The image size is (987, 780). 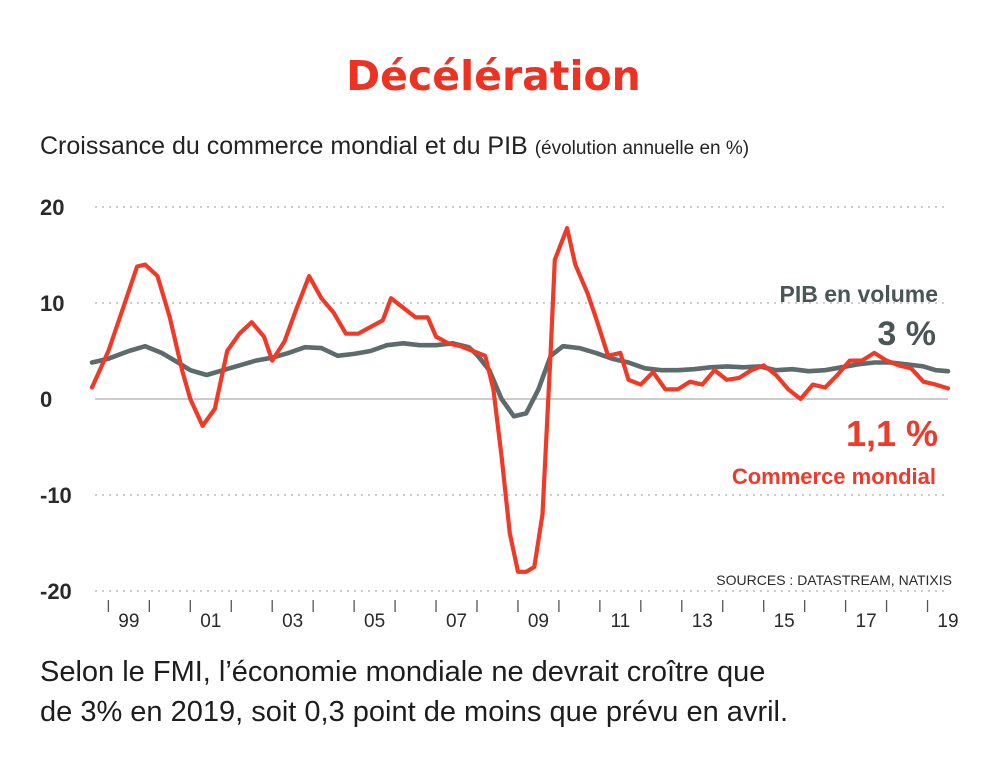 What do you see at coordinates (892, 433) in the screenshot?
I see `series-end-value-commerce: 1,1 %` at bounding box center [892, 433].